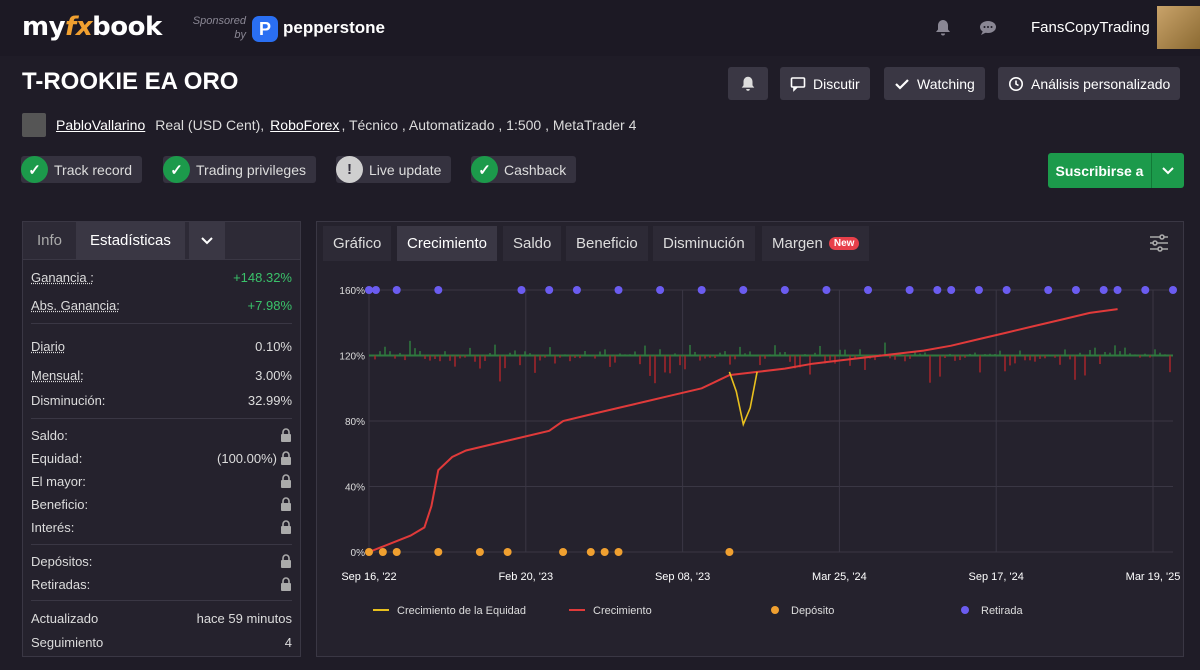 This screenshot has width=1200, height=670. What do you see at coordinates (844, 243) in the screenshot?
I see `new-badge: New` at bounding box center [844, 243].